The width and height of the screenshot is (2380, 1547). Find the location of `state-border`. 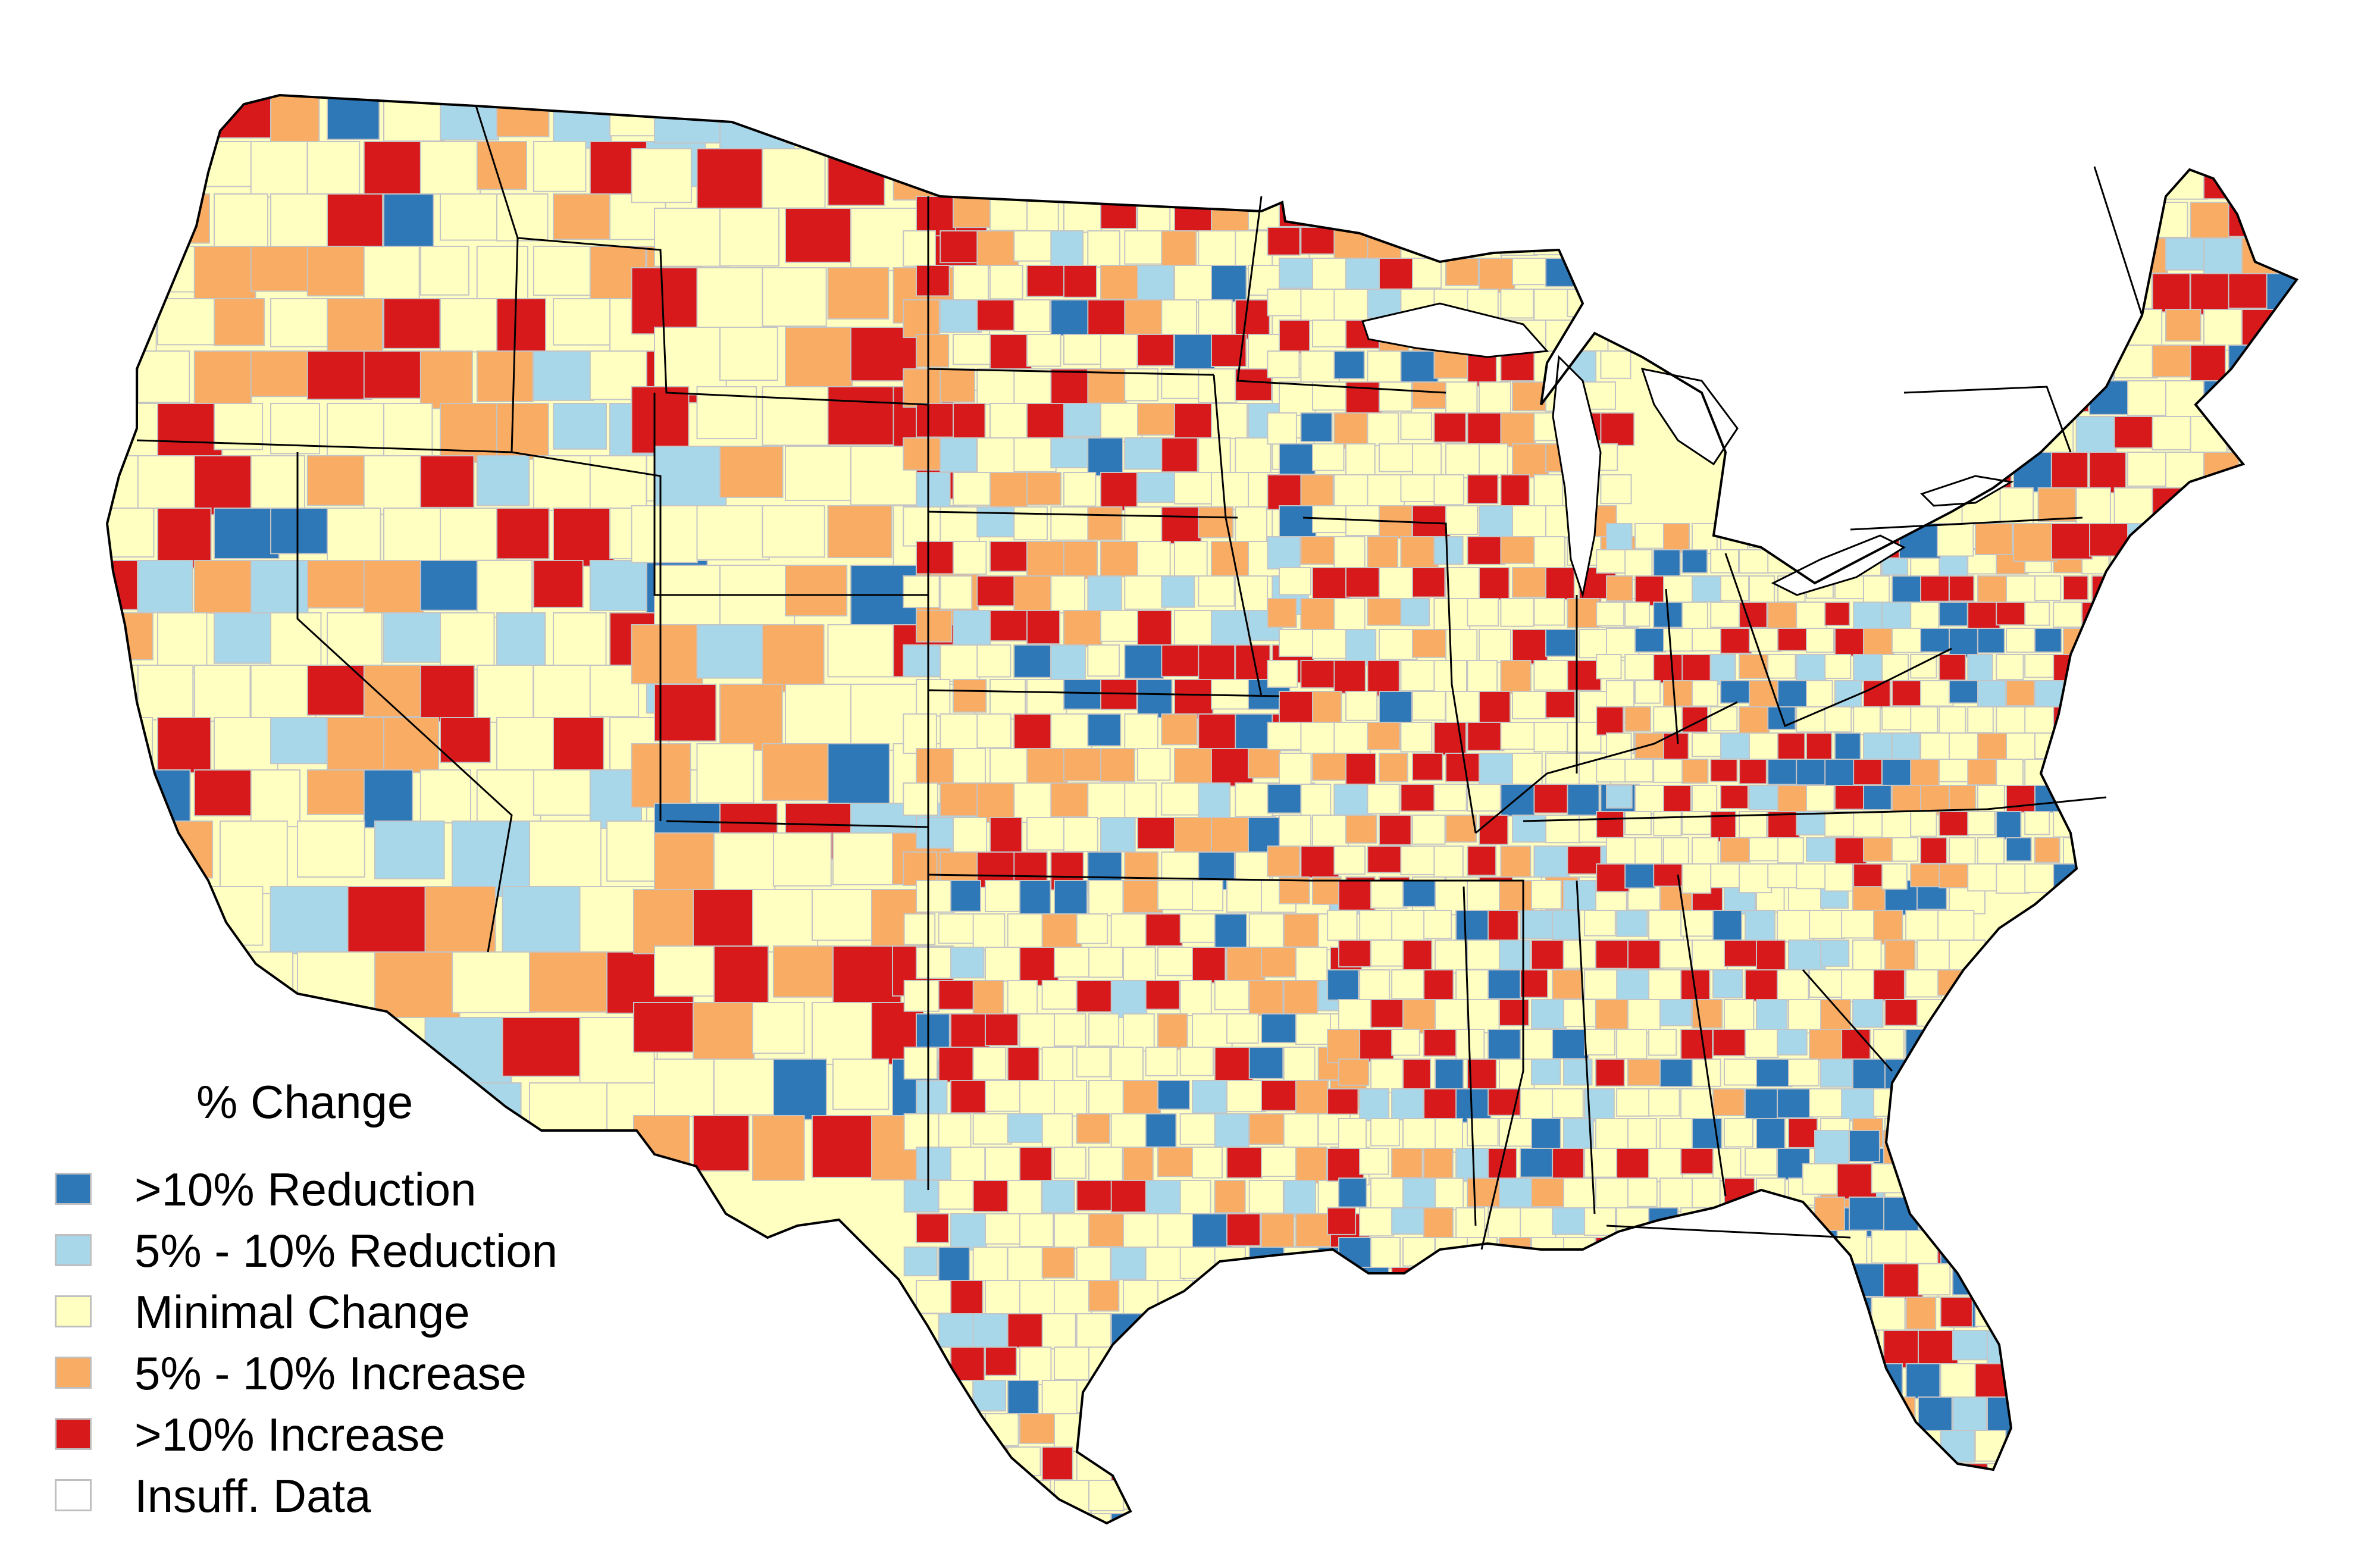

state-border is located at coordinates (1847, 1020).